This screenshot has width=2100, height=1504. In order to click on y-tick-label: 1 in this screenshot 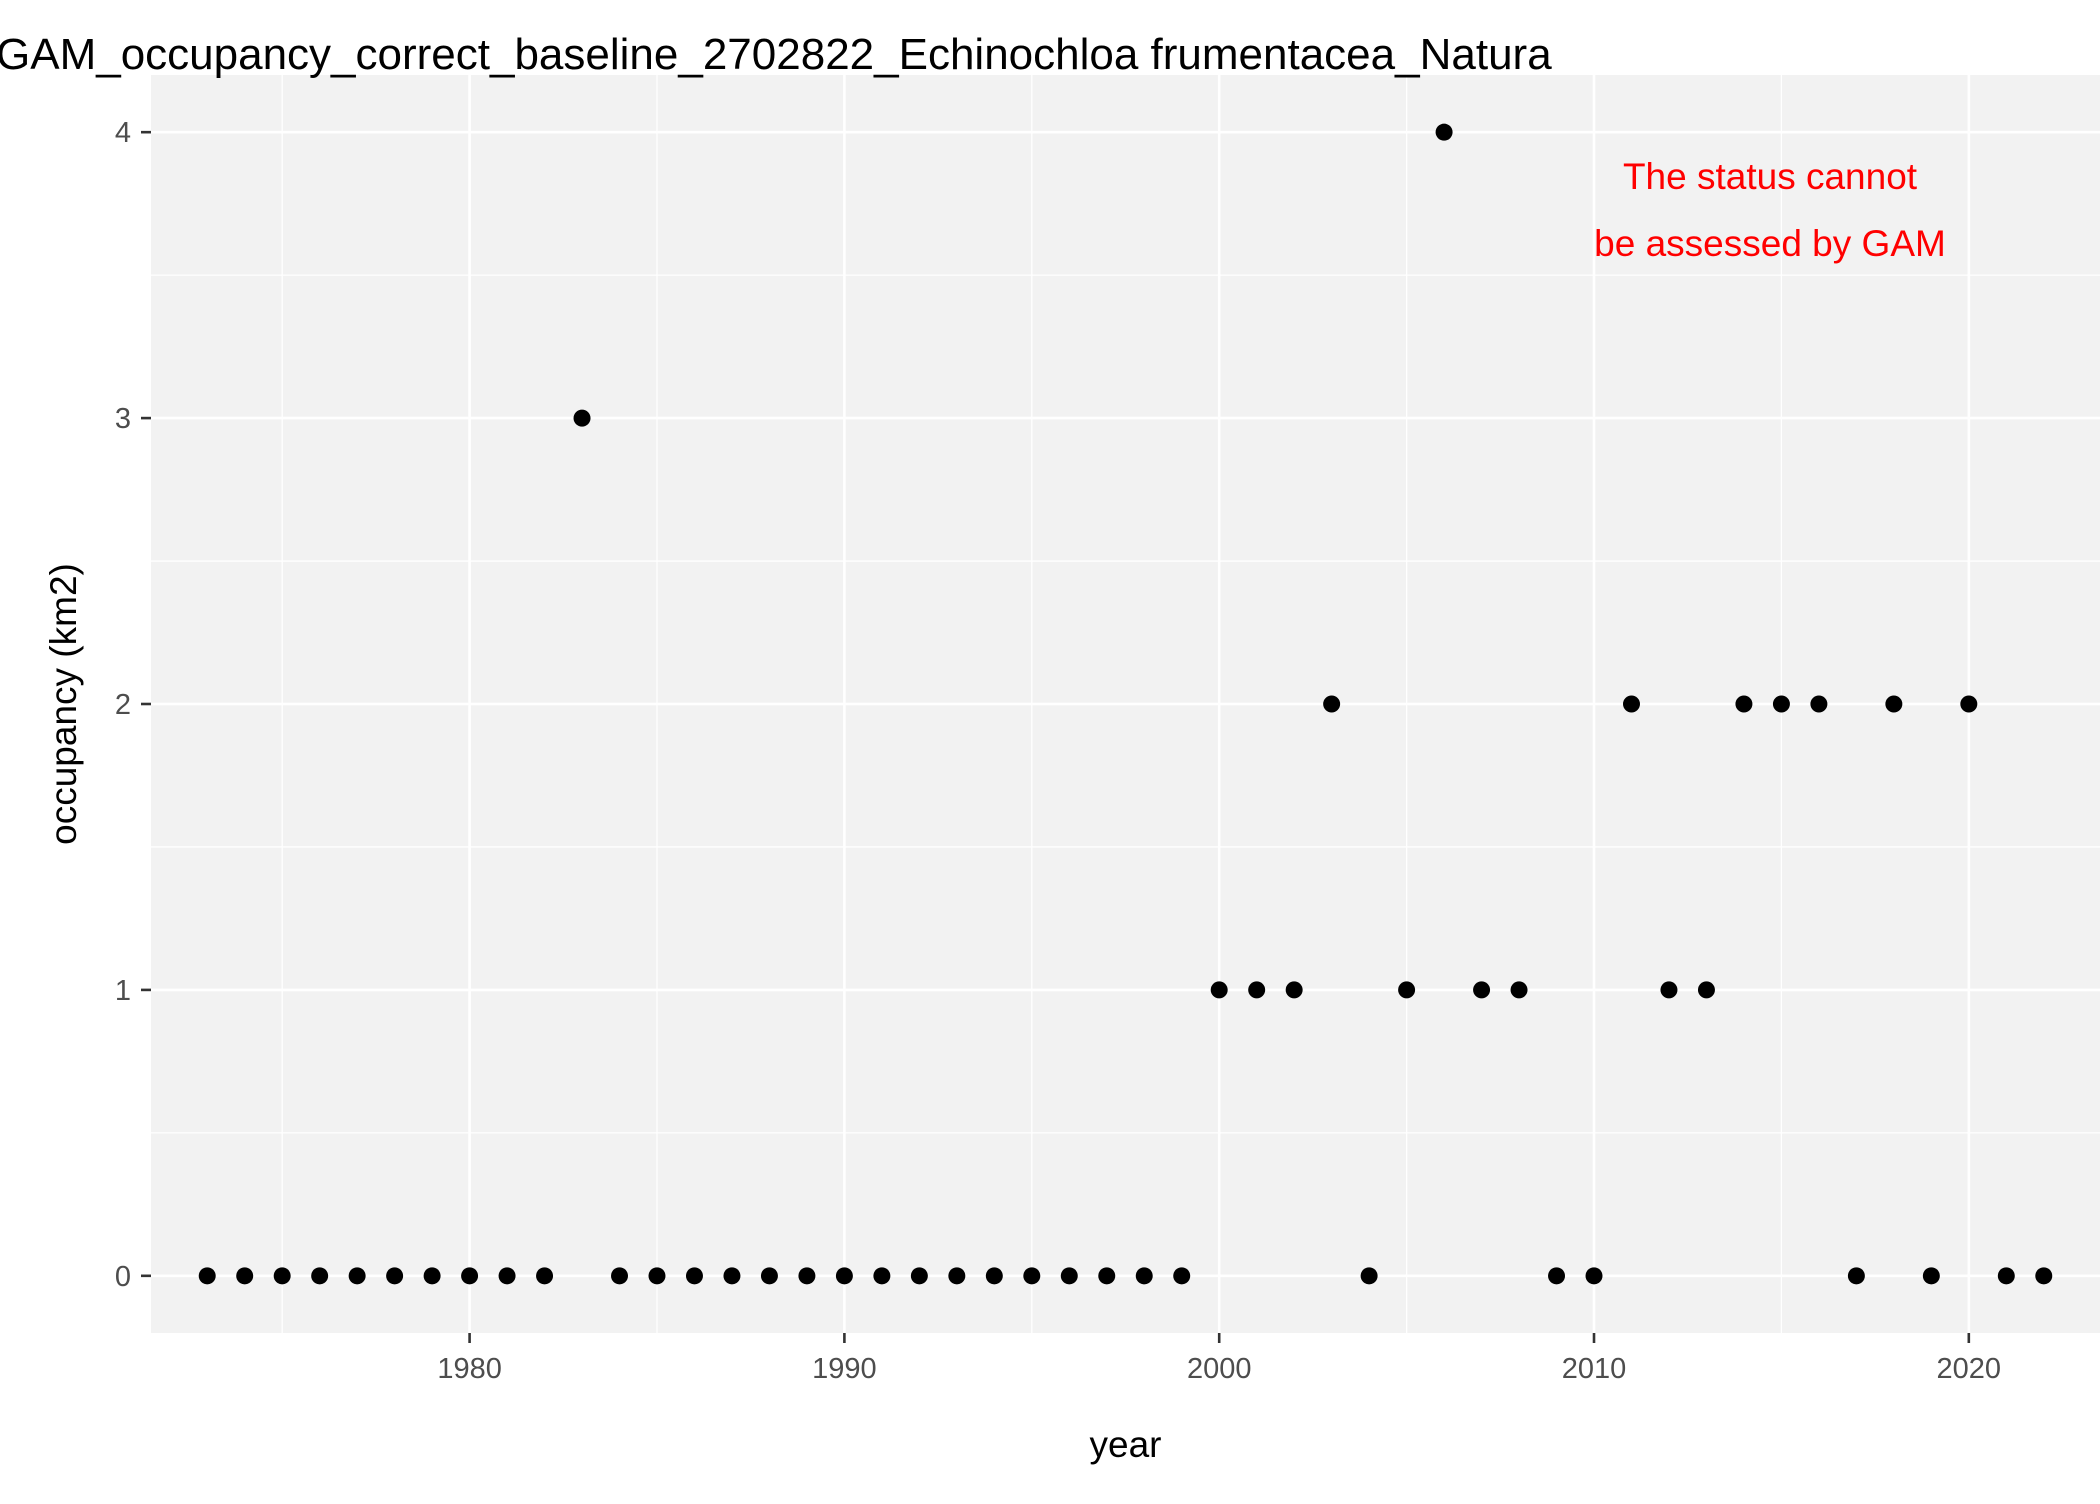, I will do `click(123, 991)`.